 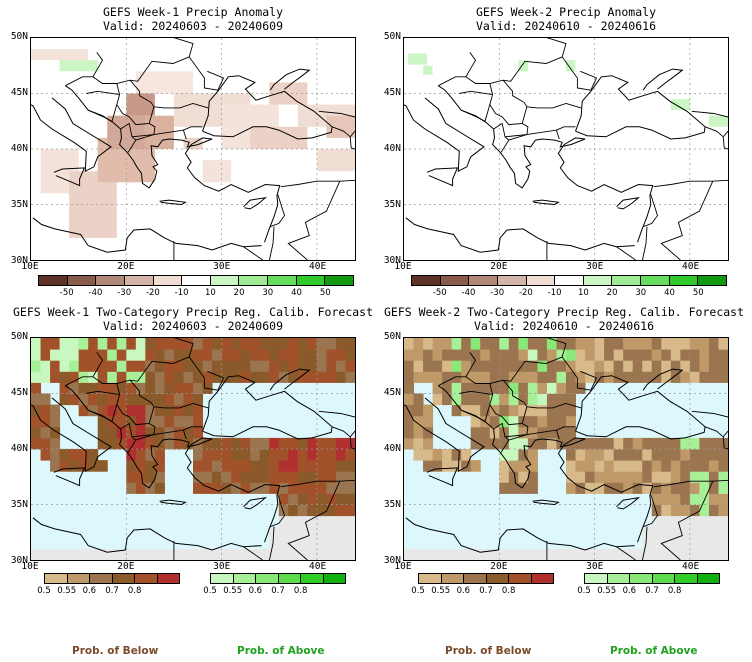 What do you see at coordinates (325, 293) in the screenshot?
I see `colorbar-label: 50` at bounding box center [325, 293].